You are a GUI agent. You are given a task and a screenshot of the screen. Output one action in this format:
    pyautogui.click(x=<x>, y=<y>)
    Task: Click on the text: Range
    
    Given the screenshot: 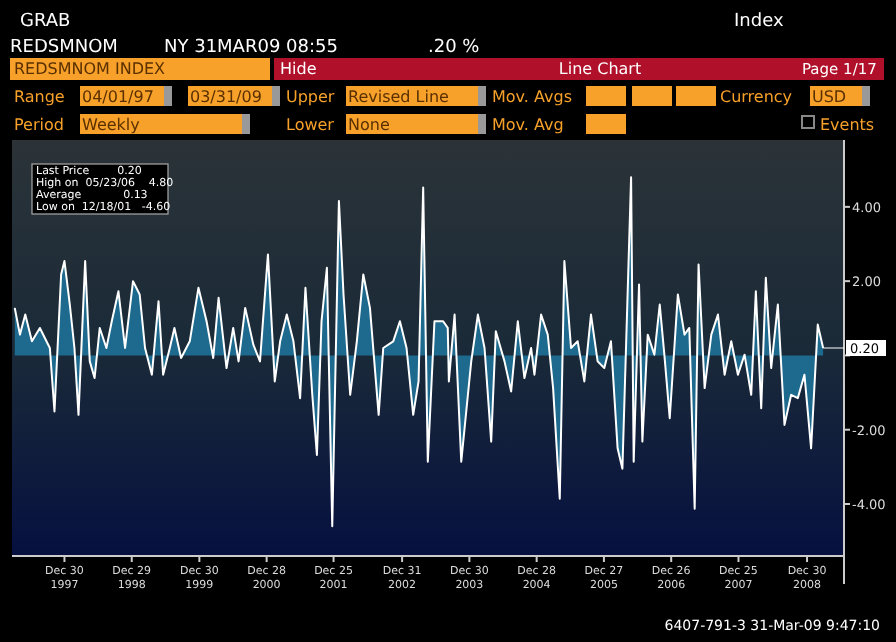 What is the action you would take?
    pyautogui.click(x=39, y=97)
    